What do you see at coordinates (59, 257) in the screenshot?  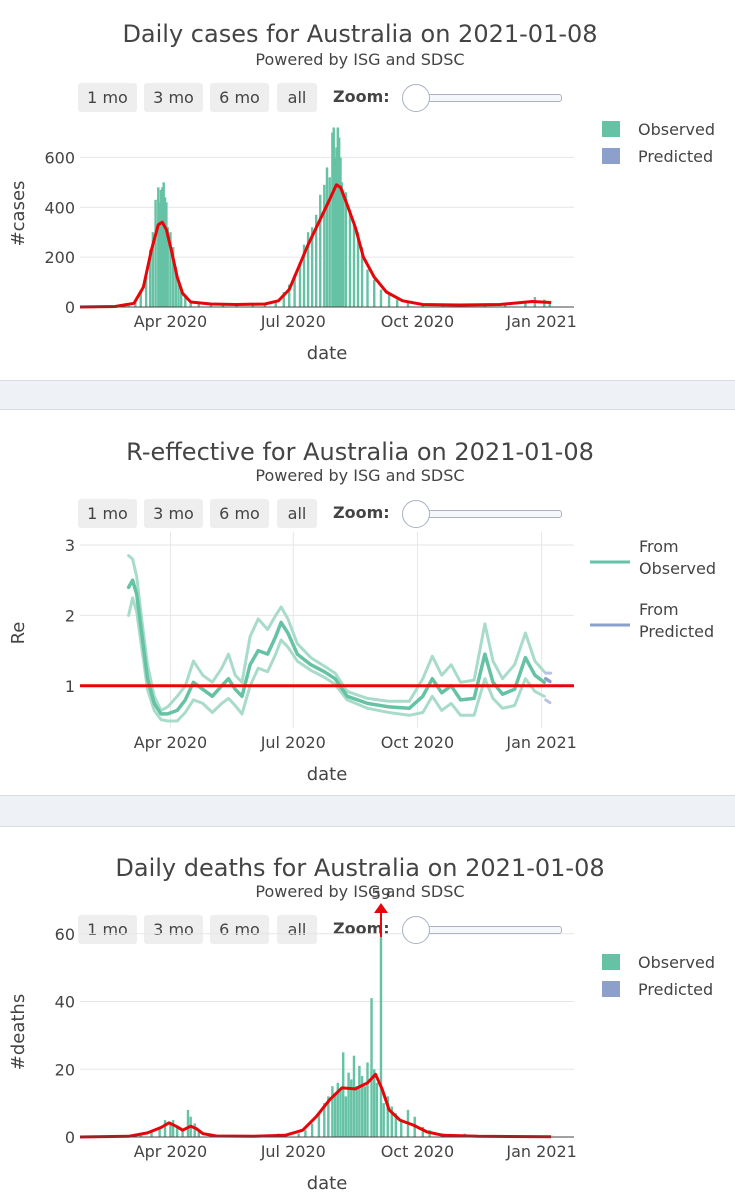 I see `y-tick-label-1: 200` at bounding box center [59, 257].